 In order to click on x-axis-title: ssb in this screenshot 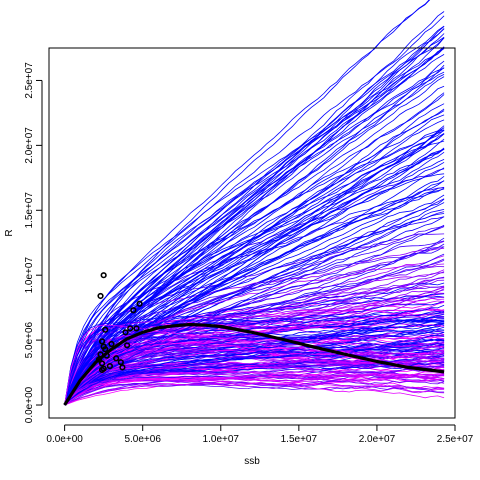, I will do `click(252, 461)`.